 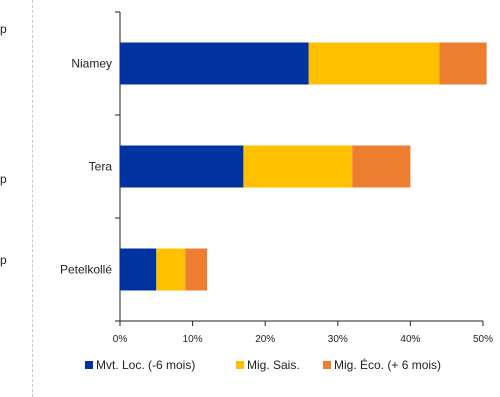 What do you see at coordinates (120, 339) in the screenshot?
I see `x-tick-label: 0%` at bounding box center [120, 339].